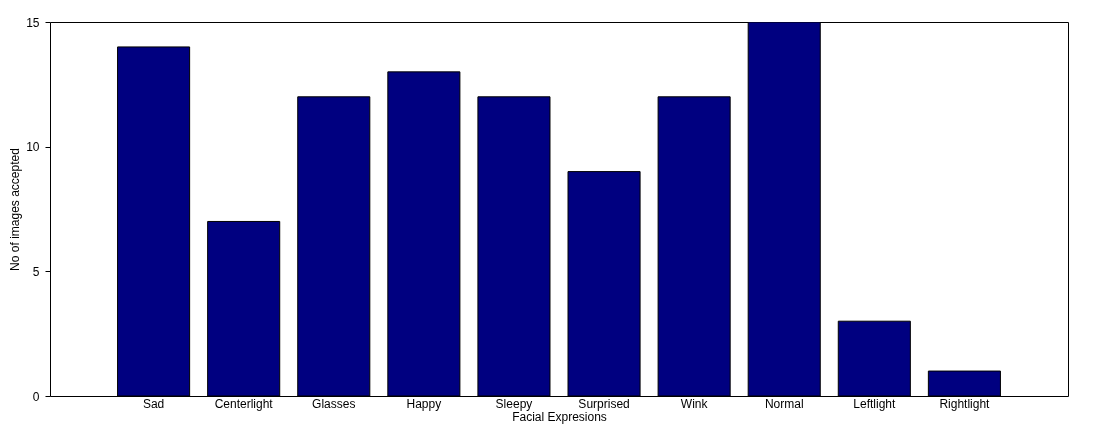 This screenshot has height=427, width=1113. Describe the element at coordinates (36, 271) in the screenshot. I see `y-tick-label: 5` at that location.